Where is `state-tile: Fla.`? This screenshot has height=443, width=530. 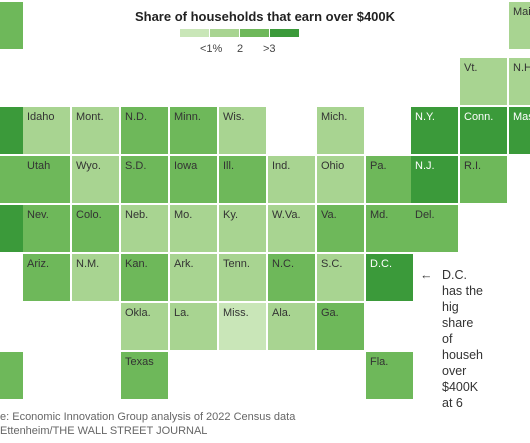
state-tile: Fla. is located at coordinates (389, 375).